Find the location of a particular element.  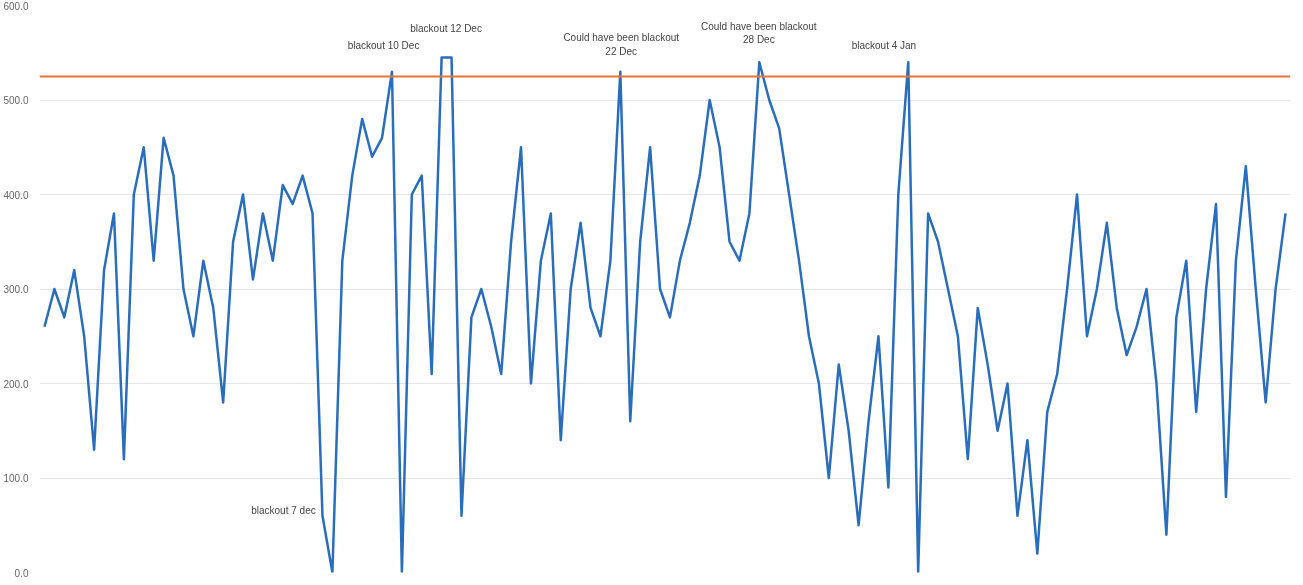

annotation: blackout 12 Dec is located at coordinates (446, 28).